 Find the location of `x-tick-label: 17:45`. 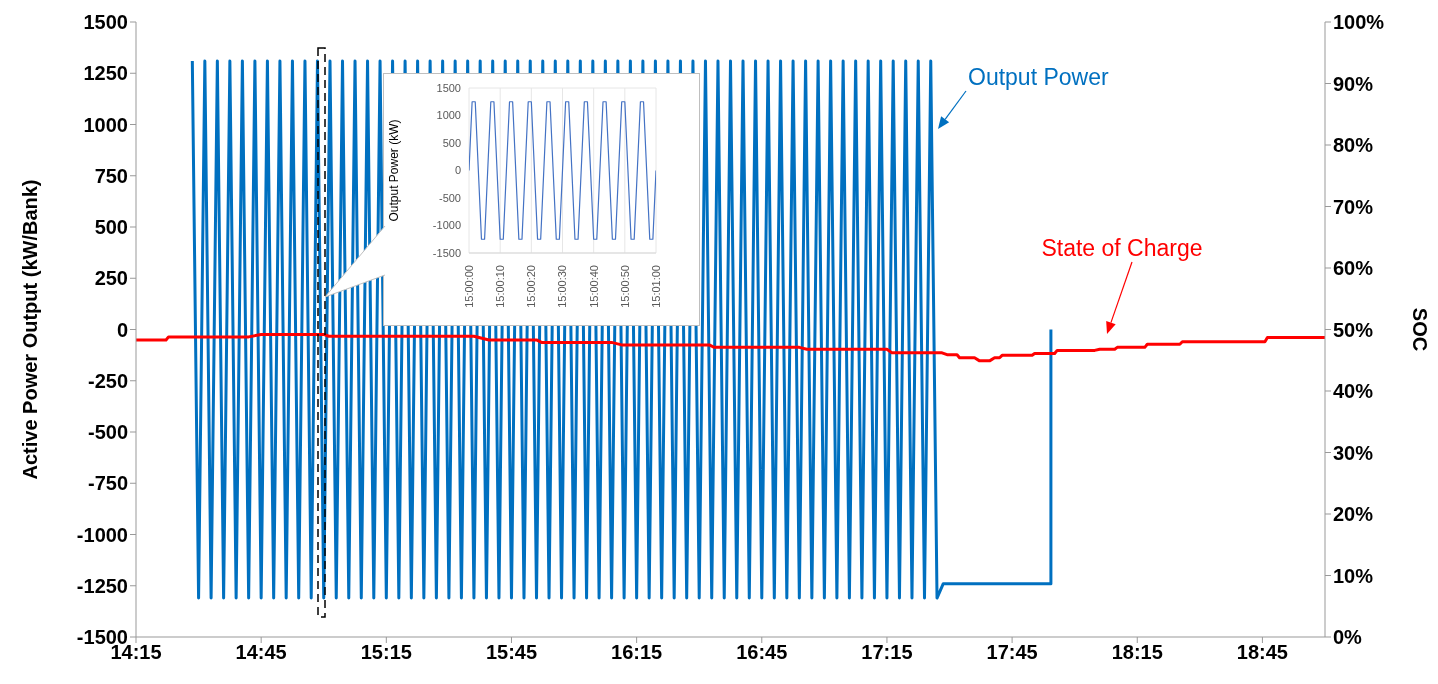

x-tick-label: 17:45 is located at coordinates (1012, 652).